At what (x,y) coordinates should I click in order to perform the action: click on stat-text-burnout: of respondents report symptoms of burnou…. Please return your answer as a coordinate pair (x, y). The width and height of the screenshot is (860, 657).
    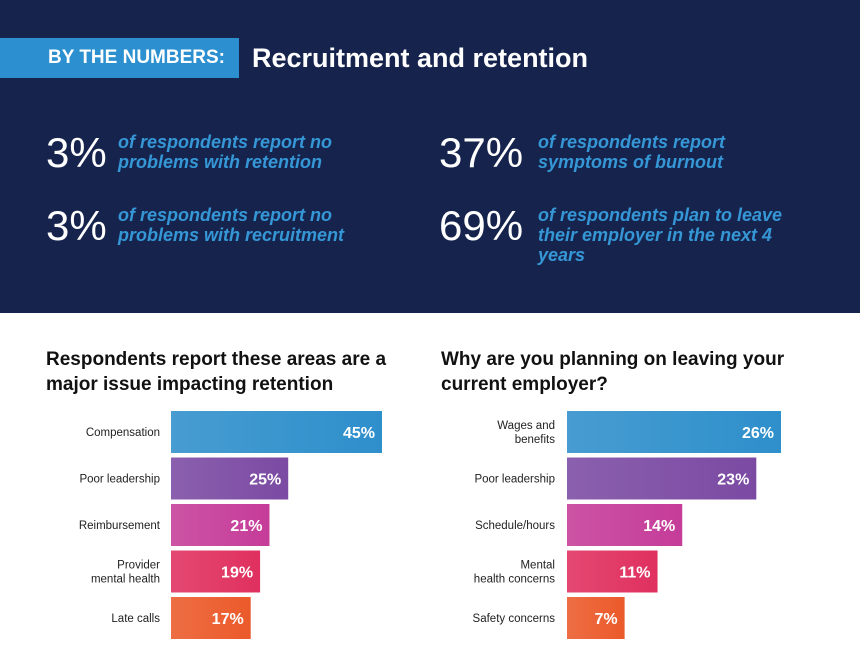
    Looking at the image, I should click on (632, 152).